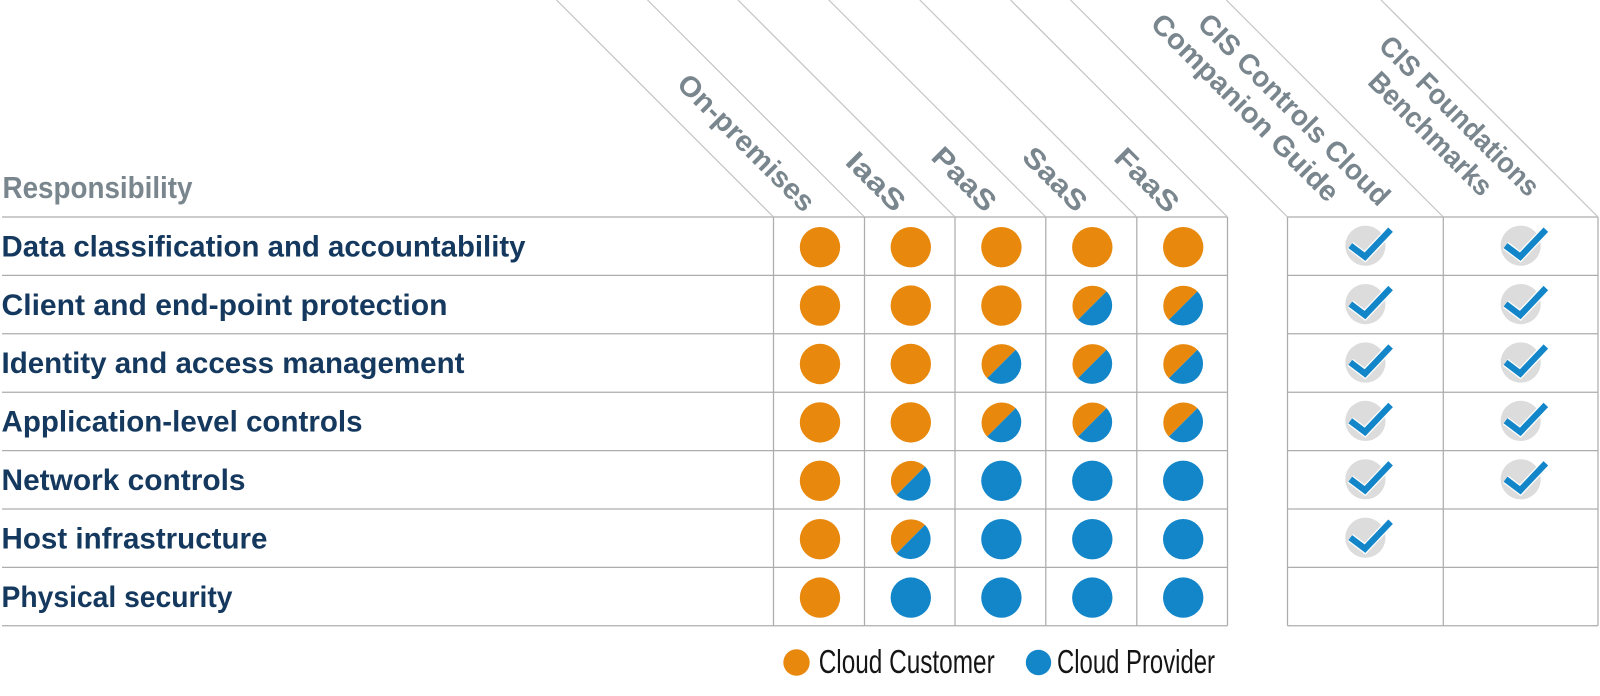 The width and height of the screenshot is (1600, 696). Describe the element at coordinates (135, 538) in the screenshot. I see `svg-text: Host infrastructure` at that location.